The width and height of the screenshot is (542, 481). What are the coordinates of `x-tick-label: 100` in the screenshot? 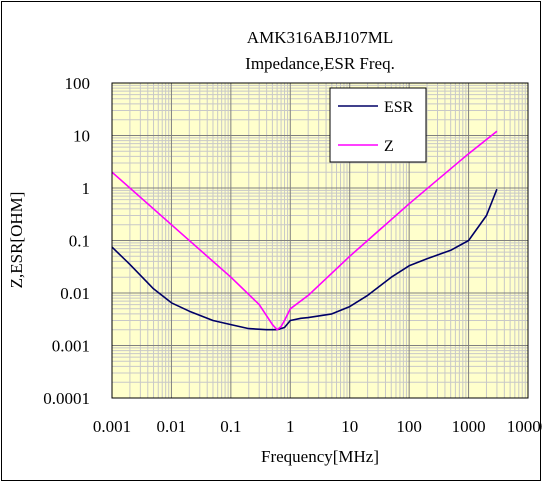 It's located at (409, 426).